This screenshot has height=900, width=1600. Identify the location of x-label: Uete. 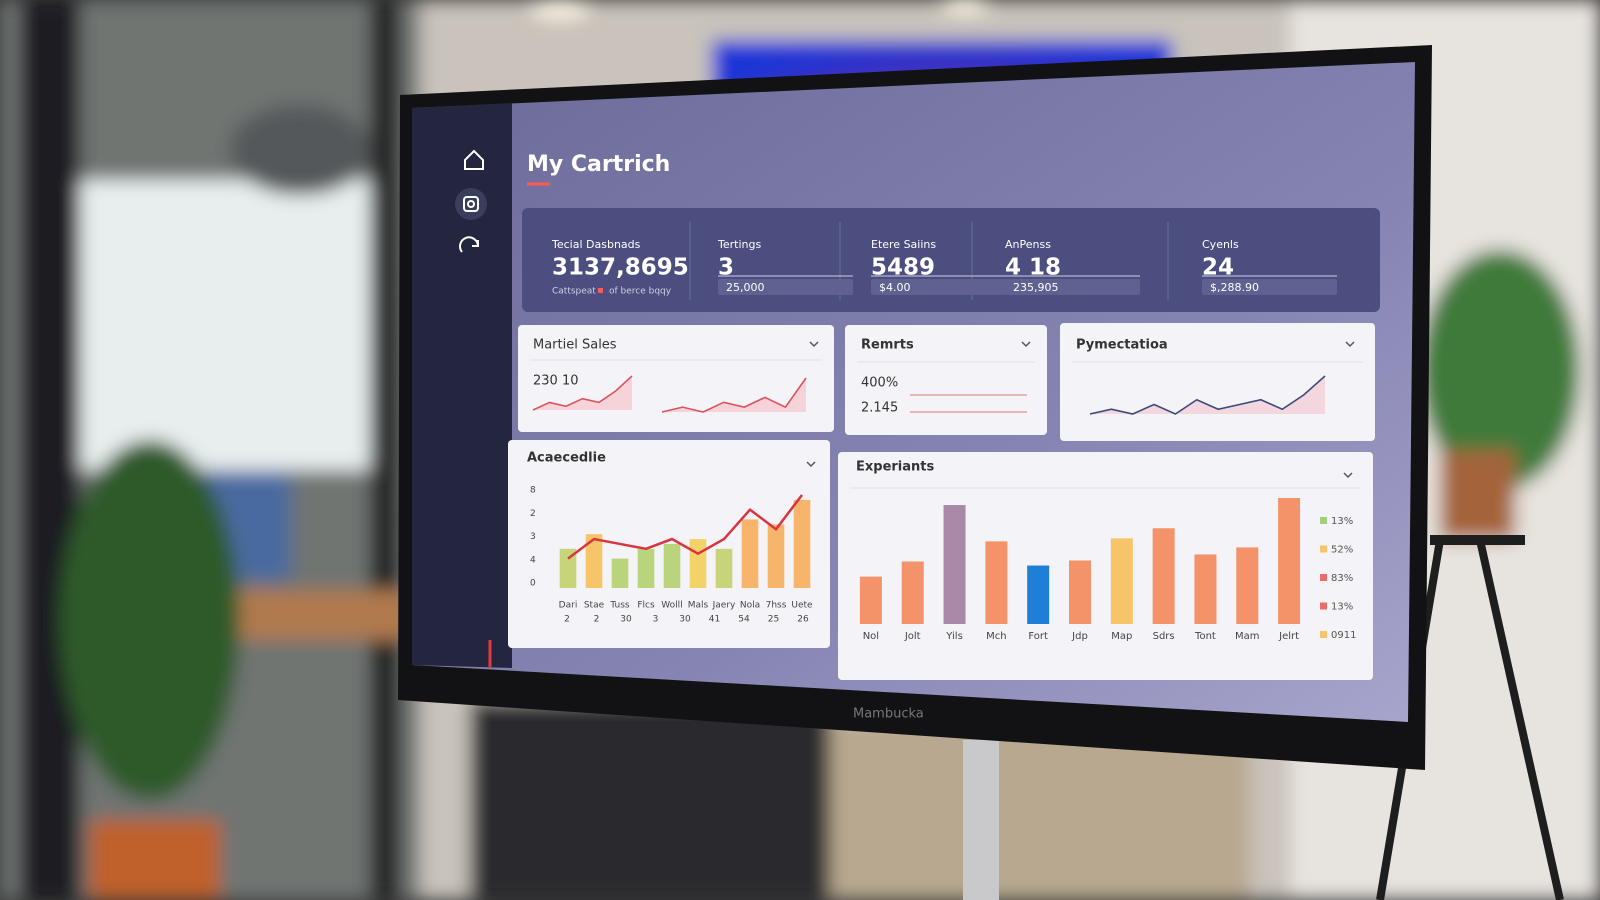
(802, 606).